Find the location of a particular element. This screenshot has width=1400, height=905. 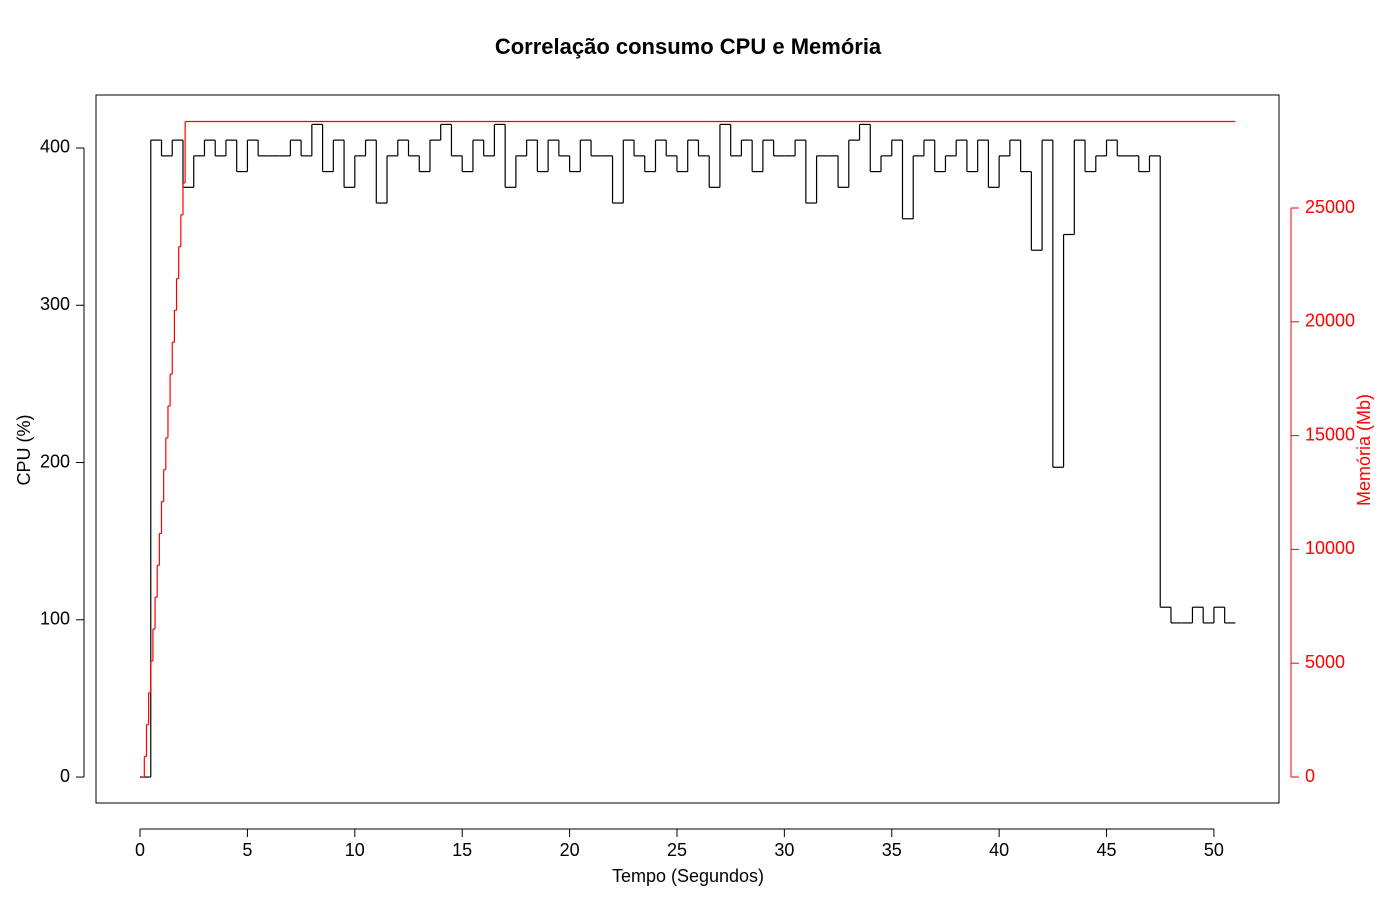

x-tick-label: 20 is located at coordinates (570, 850).